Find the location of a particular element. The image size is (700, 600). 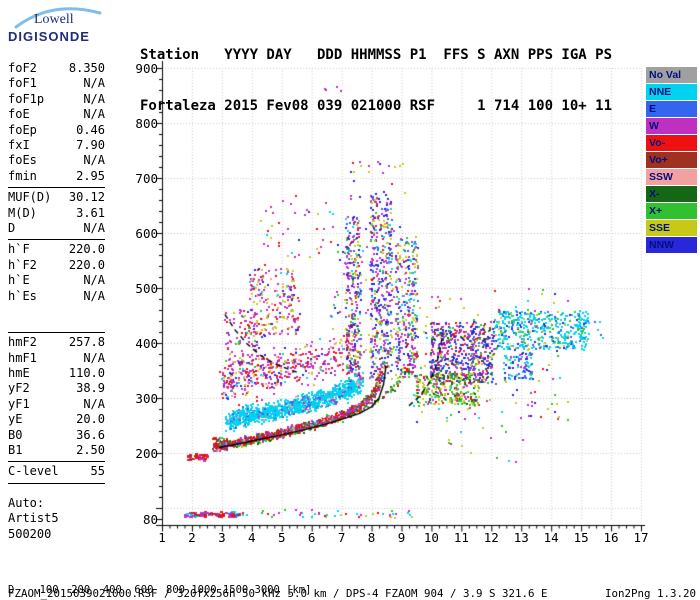

param-row: Artist5 is located at coordinates (56, 518).